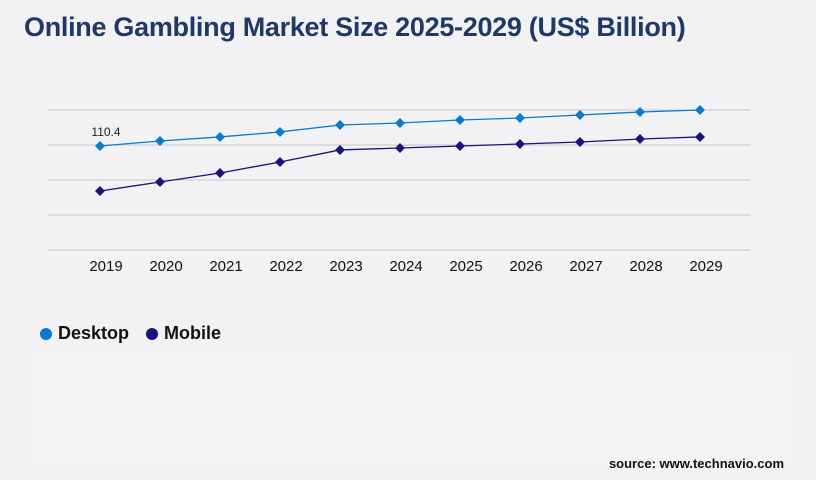 The image size is (816, 480). I want to click on legend-label-mobile: Mobile, so click(192, 333).